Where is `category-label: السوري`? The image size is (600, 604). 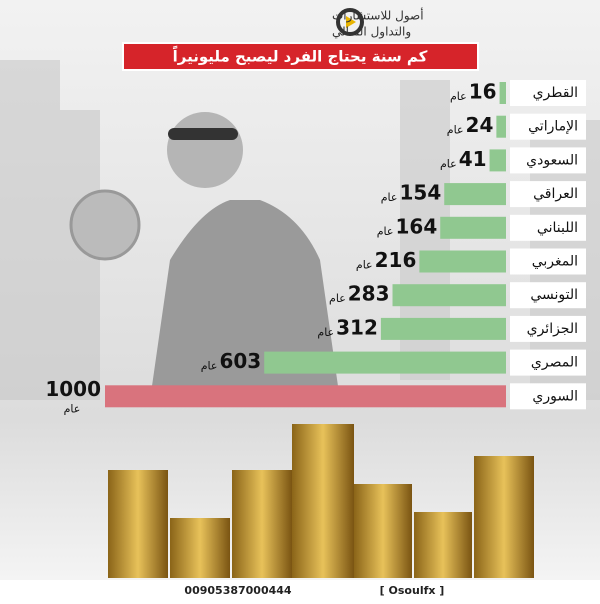 category-label: السوري is located at coordinates (555, 396).